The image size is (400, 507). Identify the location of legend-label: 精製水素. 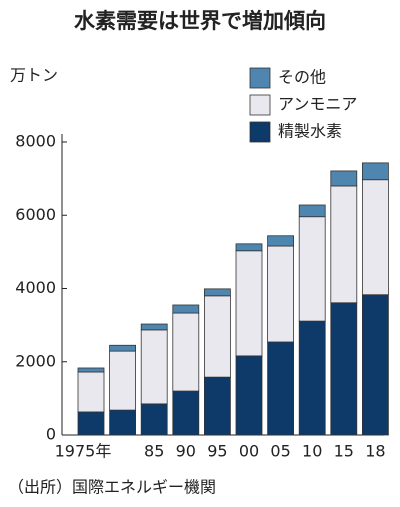
(310, 131).